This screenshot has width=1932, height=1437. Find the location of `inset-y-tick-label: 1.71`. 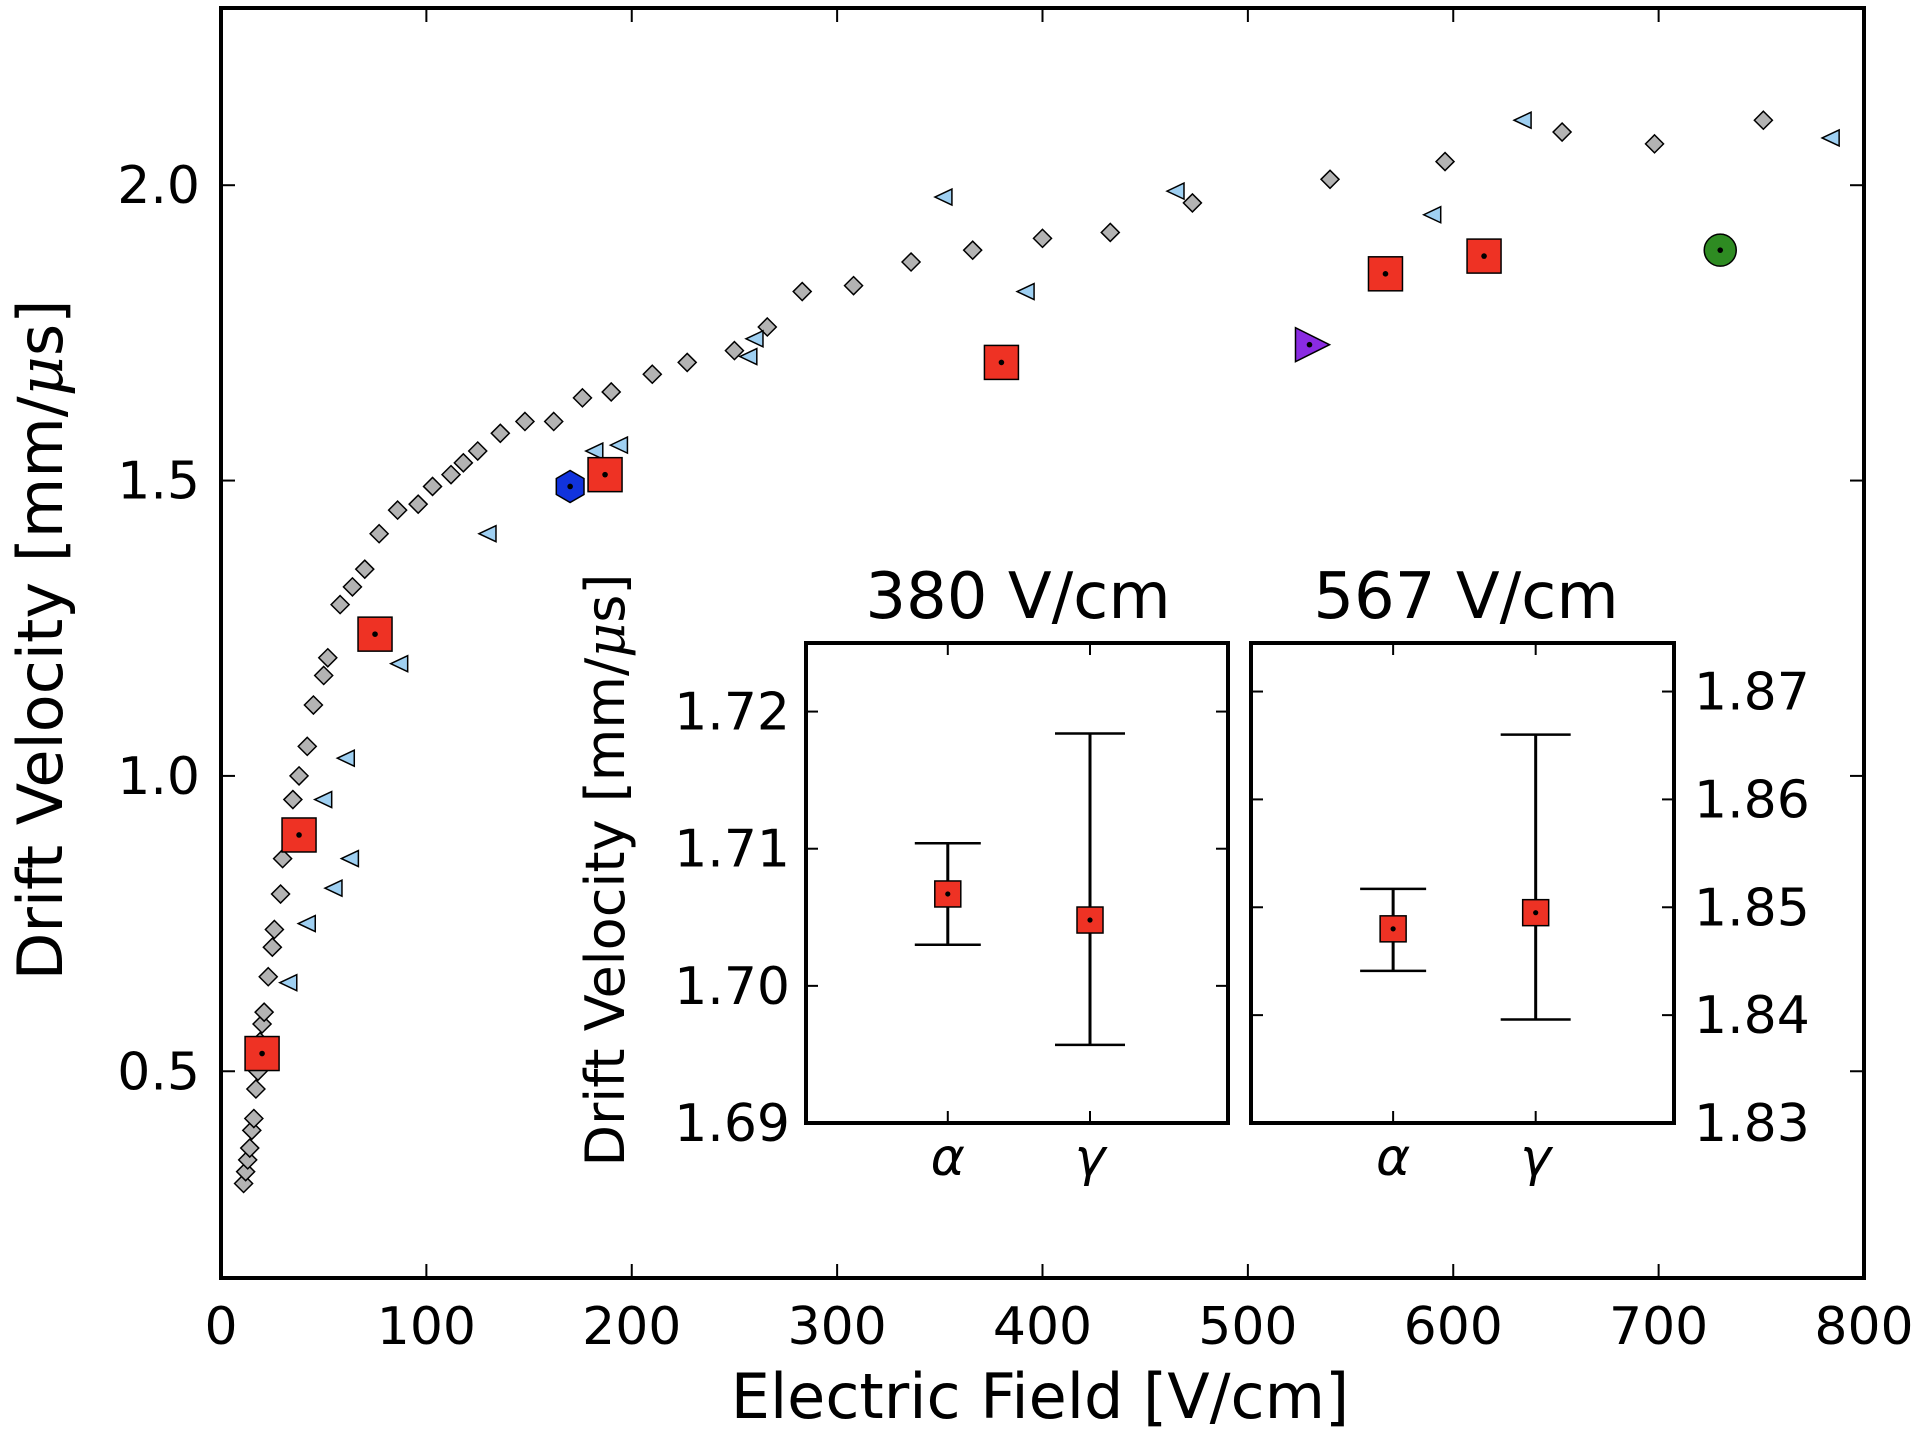

inset-y-tick-label: 1.71 is located at coordinates (732, 850).